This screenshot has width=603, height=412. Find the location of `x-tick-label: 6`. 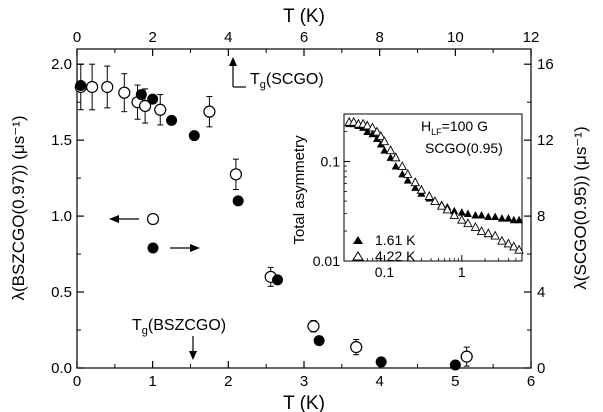

x-tick-label: 6 is located at coordinates (531, 381).